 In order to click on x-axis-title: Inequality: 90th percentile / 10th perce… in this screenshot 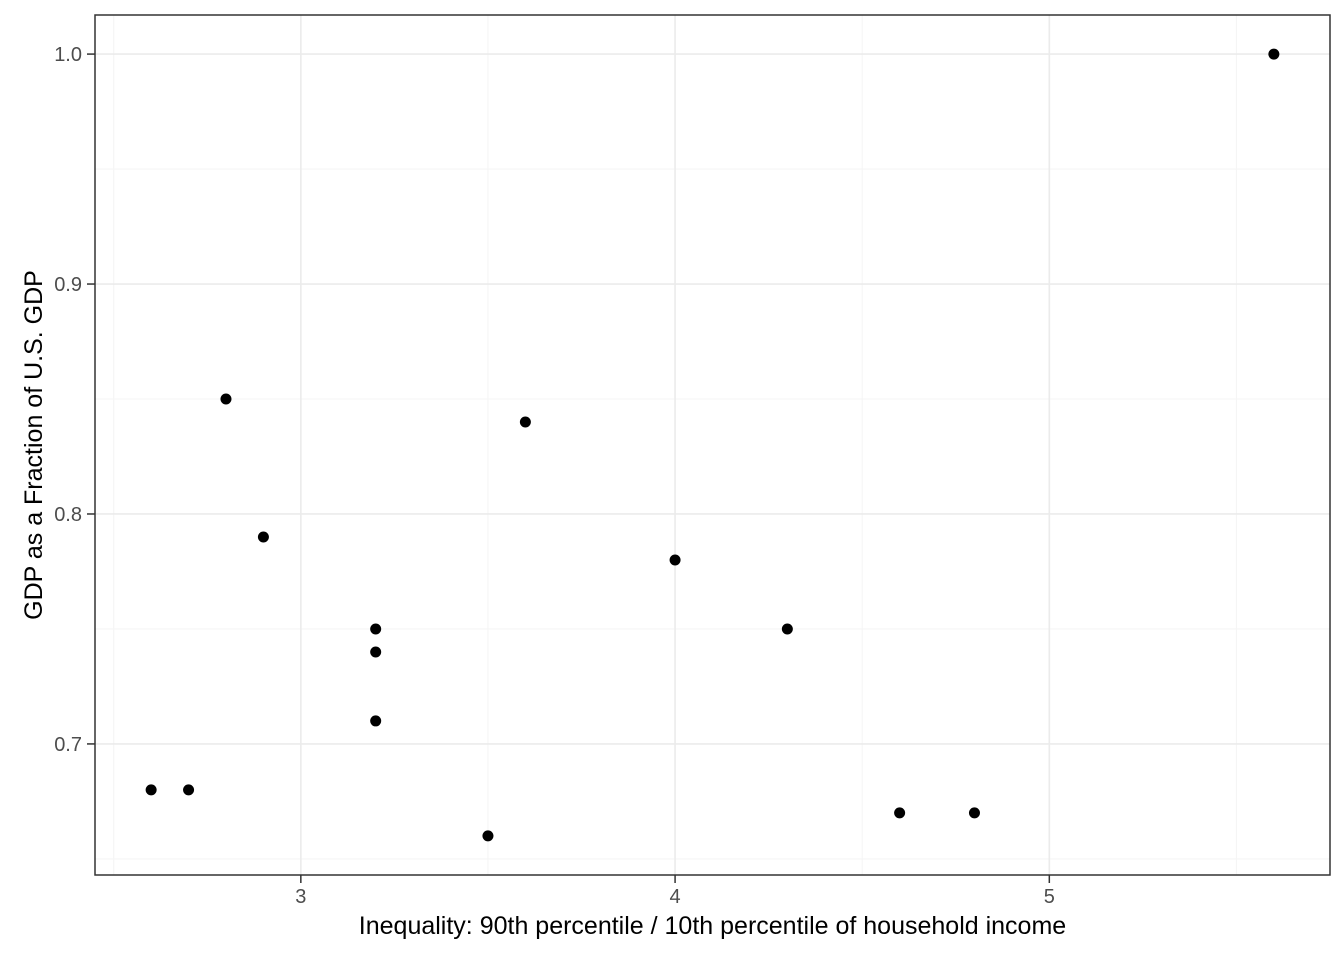, I will do `click(712, 926)`.